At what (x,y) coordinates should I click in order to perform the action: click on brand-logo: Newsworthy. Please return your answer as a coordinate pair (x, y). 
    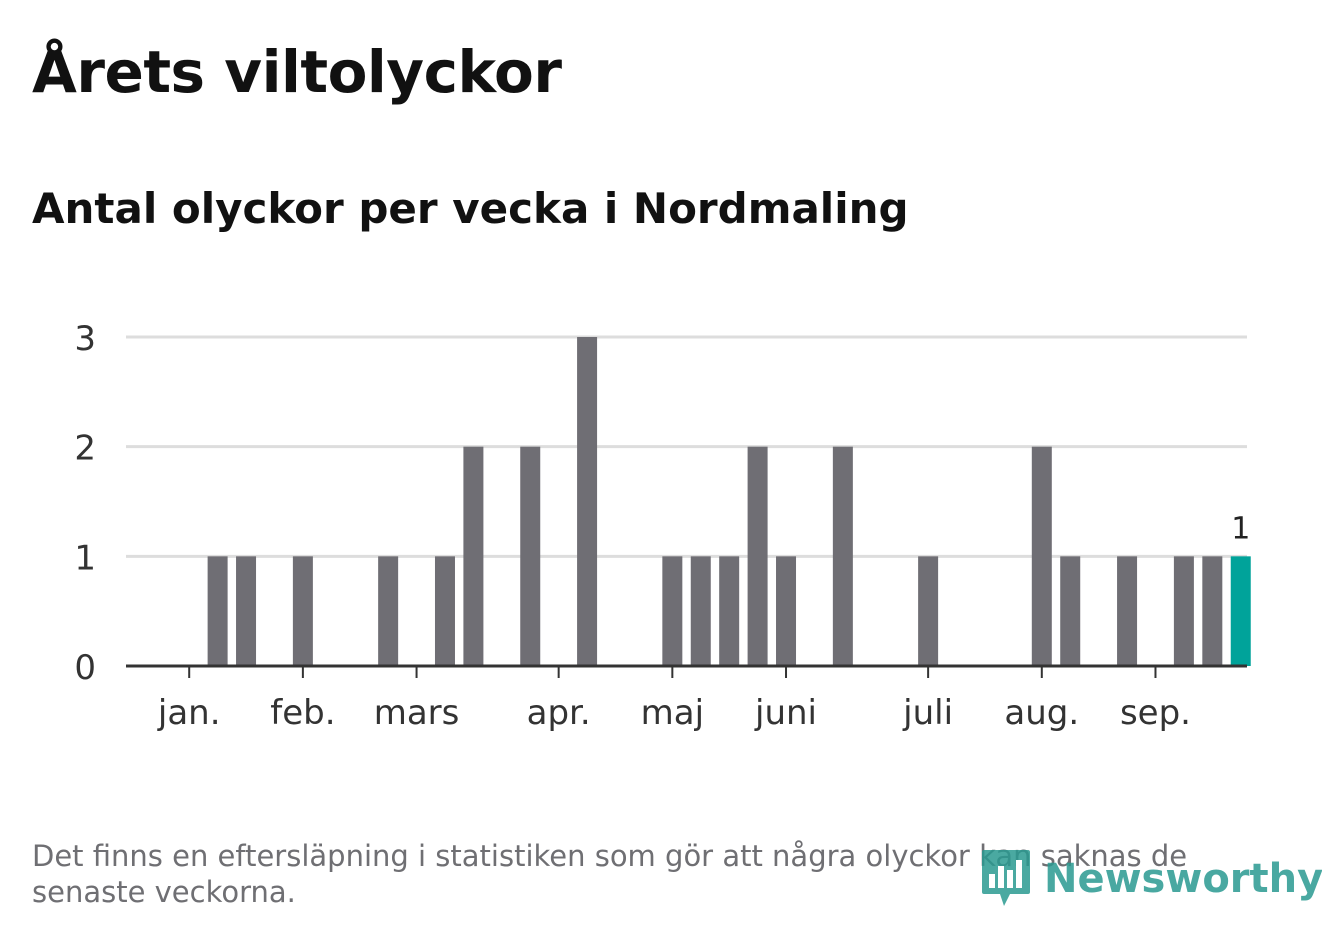
    Looking at the image, I should click on (1151, 879).